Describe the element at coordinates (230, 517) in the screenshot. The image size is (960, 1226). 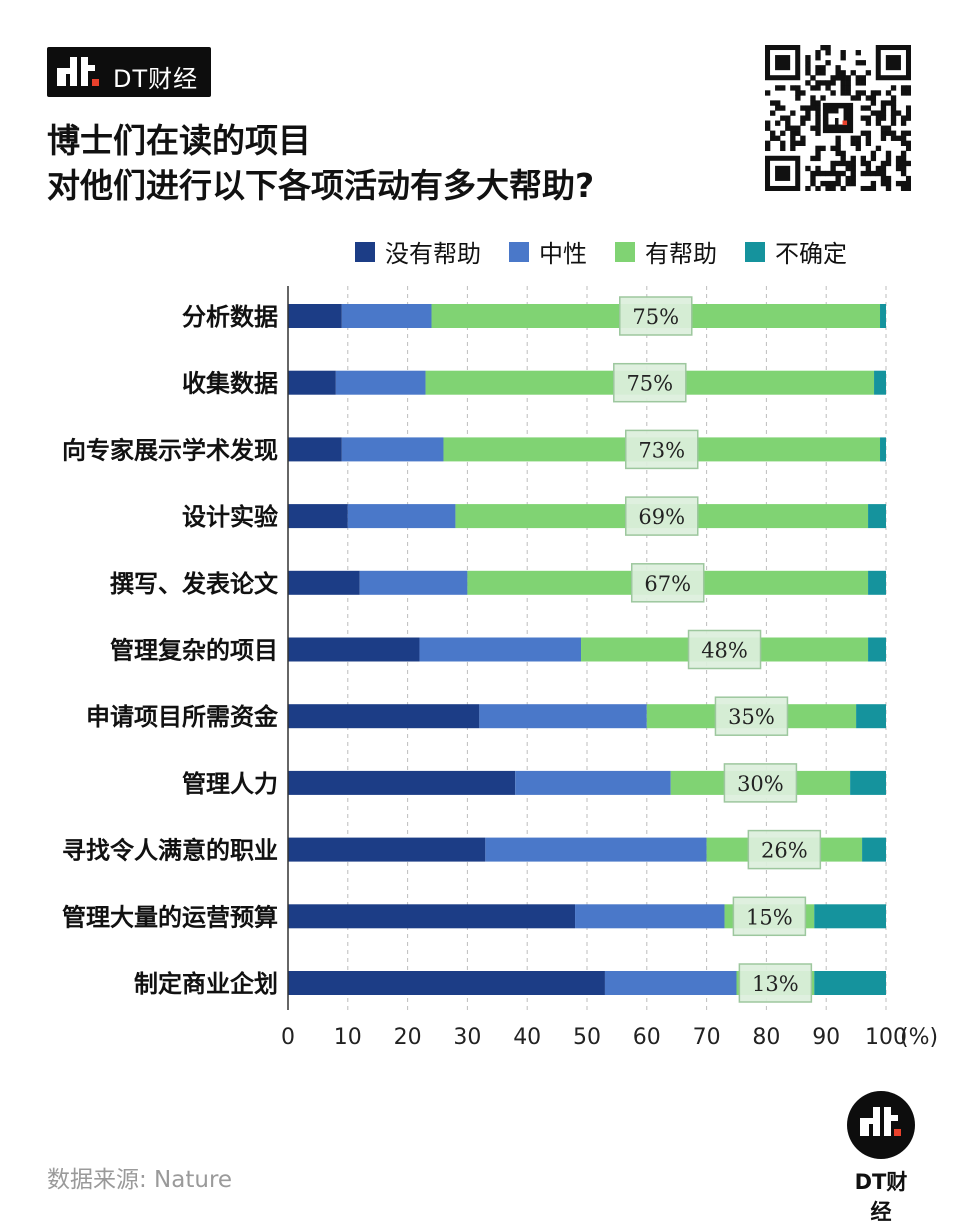
I see `category-label: 设计实验` at that location.